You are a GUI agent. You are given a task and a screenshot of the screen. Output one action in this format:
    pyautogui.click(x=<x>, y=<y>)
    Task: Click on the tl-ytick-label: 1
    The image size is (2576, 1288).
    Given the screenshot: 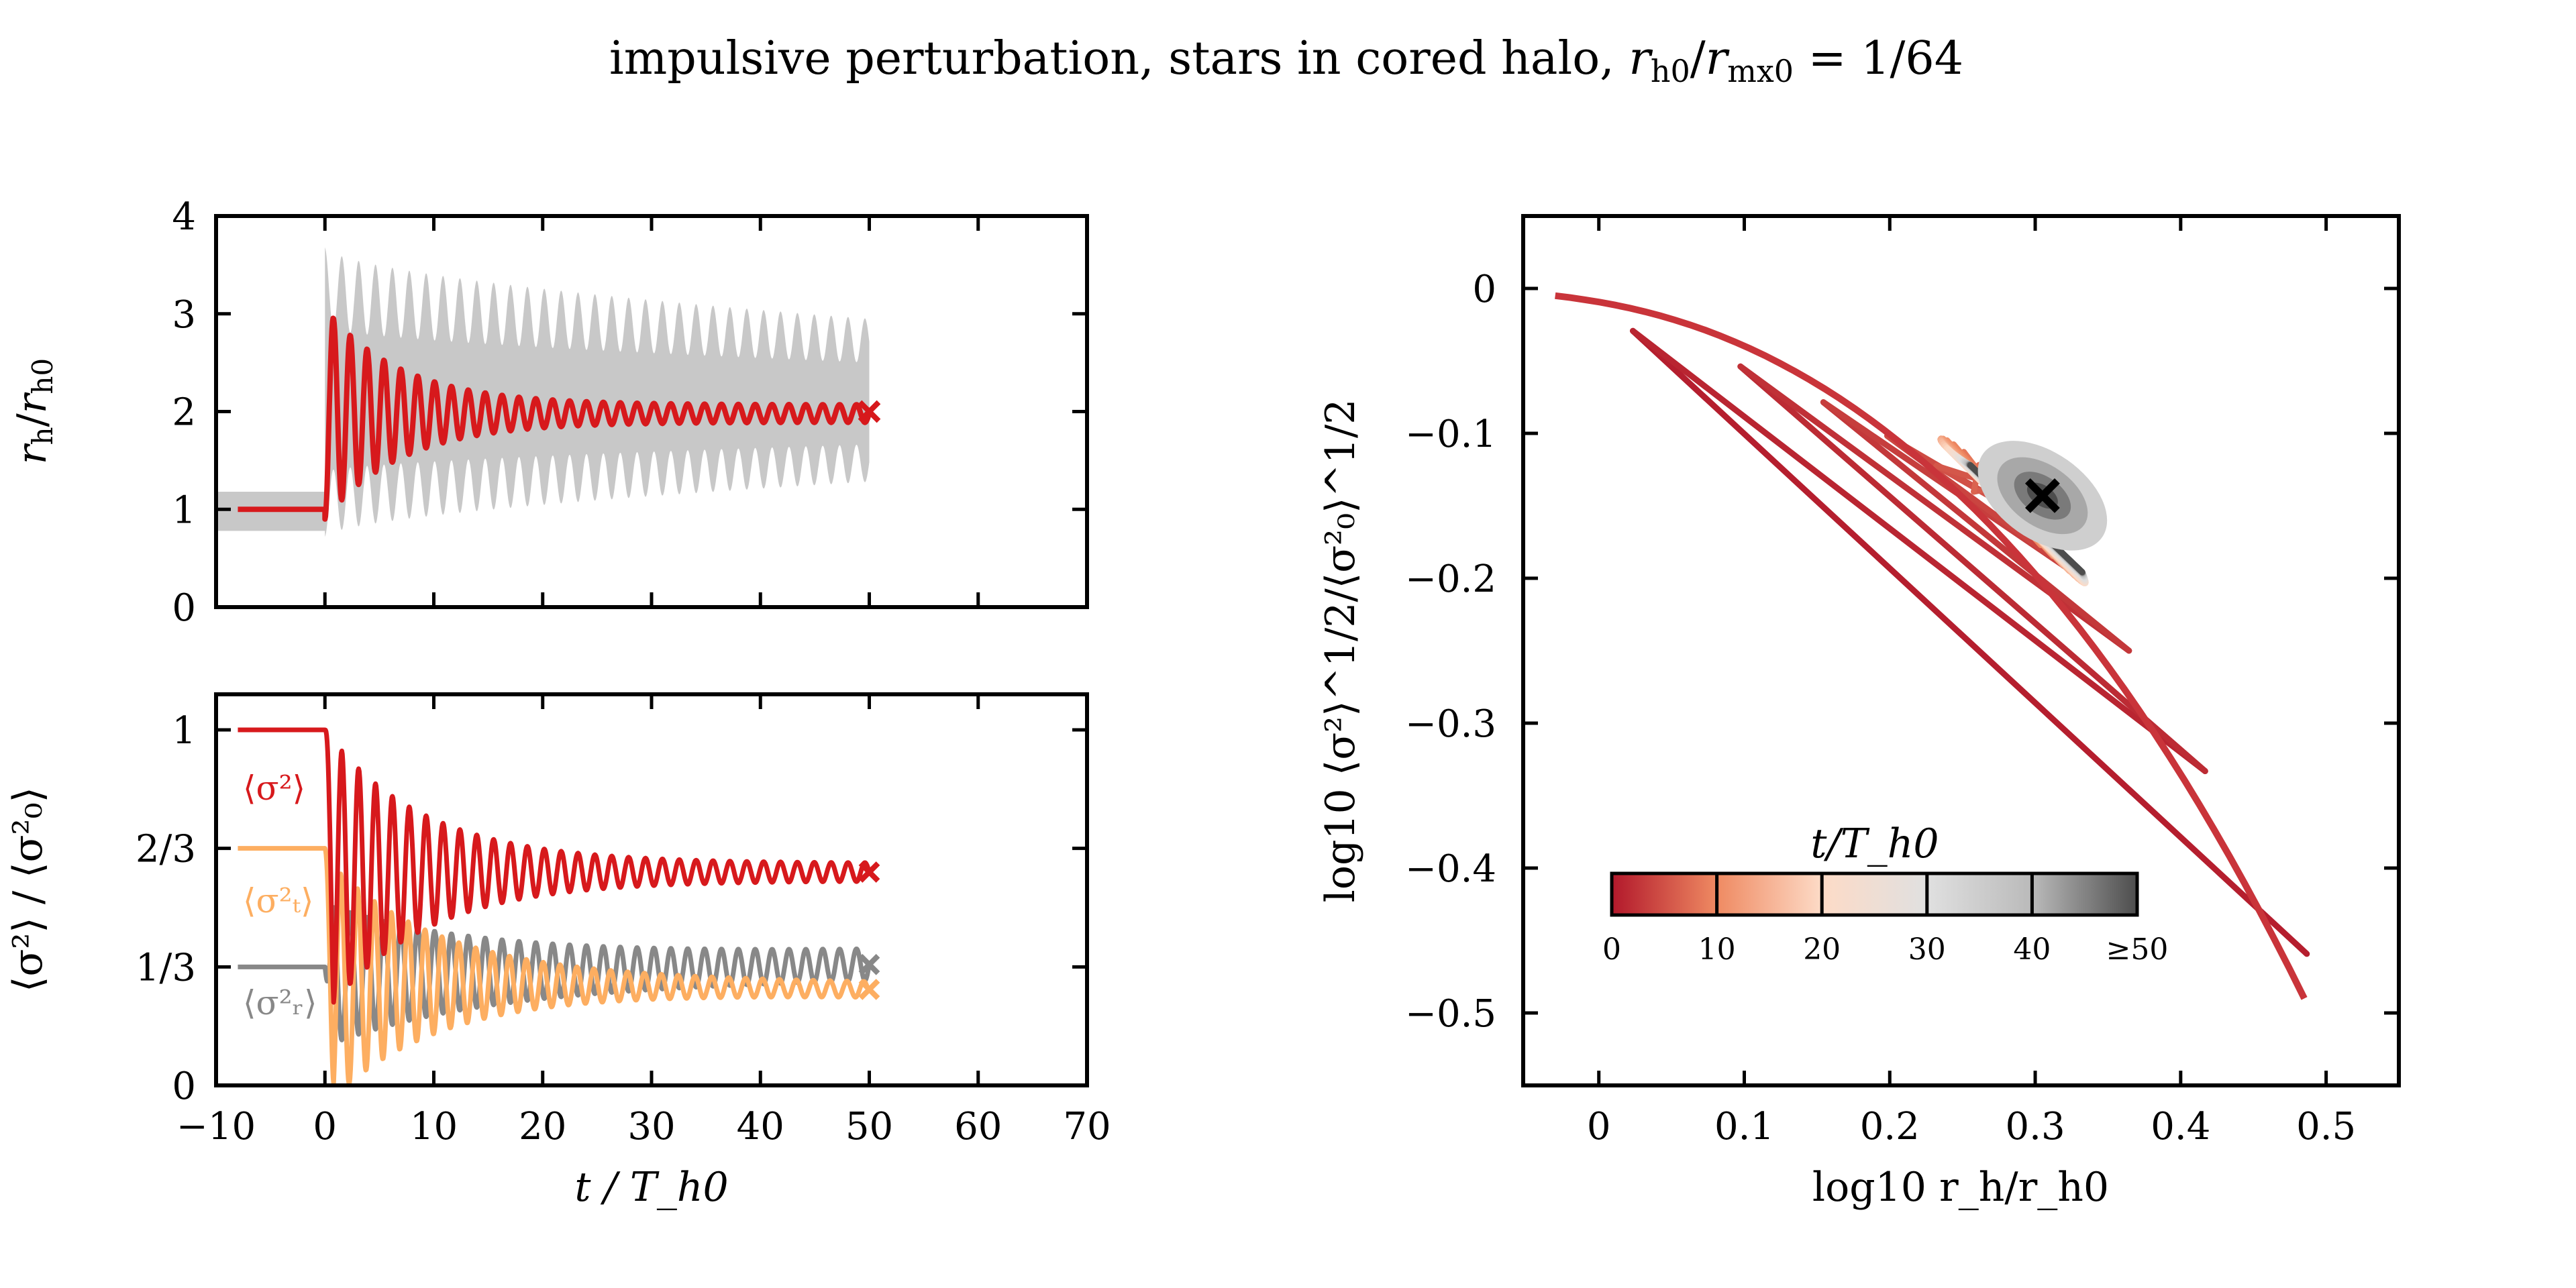 What is the action you would take?
    pyautogui.click(x=184, y=510)
    